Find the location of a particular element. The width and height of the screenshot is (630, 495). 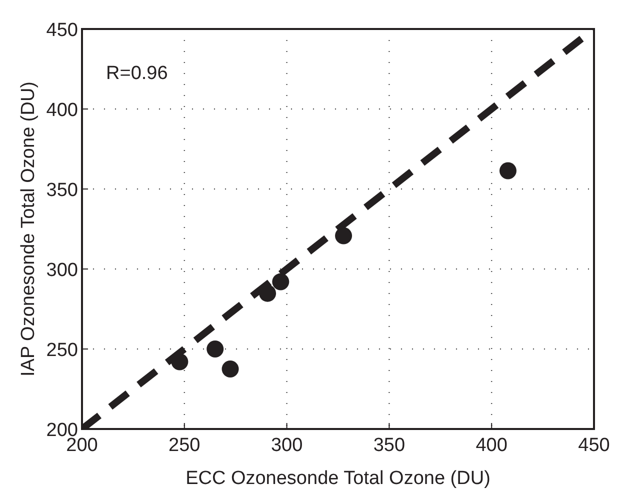

annotation: R=0.96 is located at coordinates (137, 73).